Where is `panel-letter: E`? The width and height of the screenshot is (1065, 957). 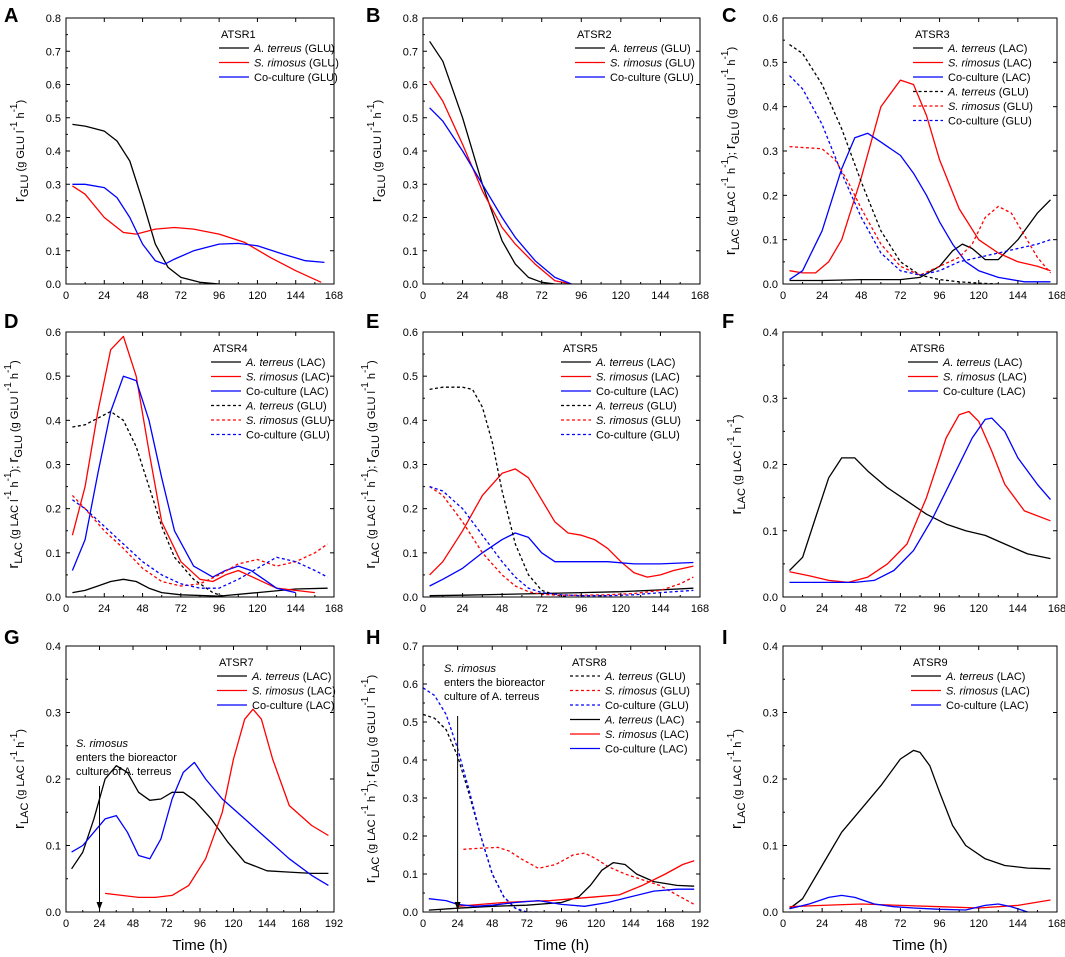
panel-letter: E is located at coordinates (372, 322).